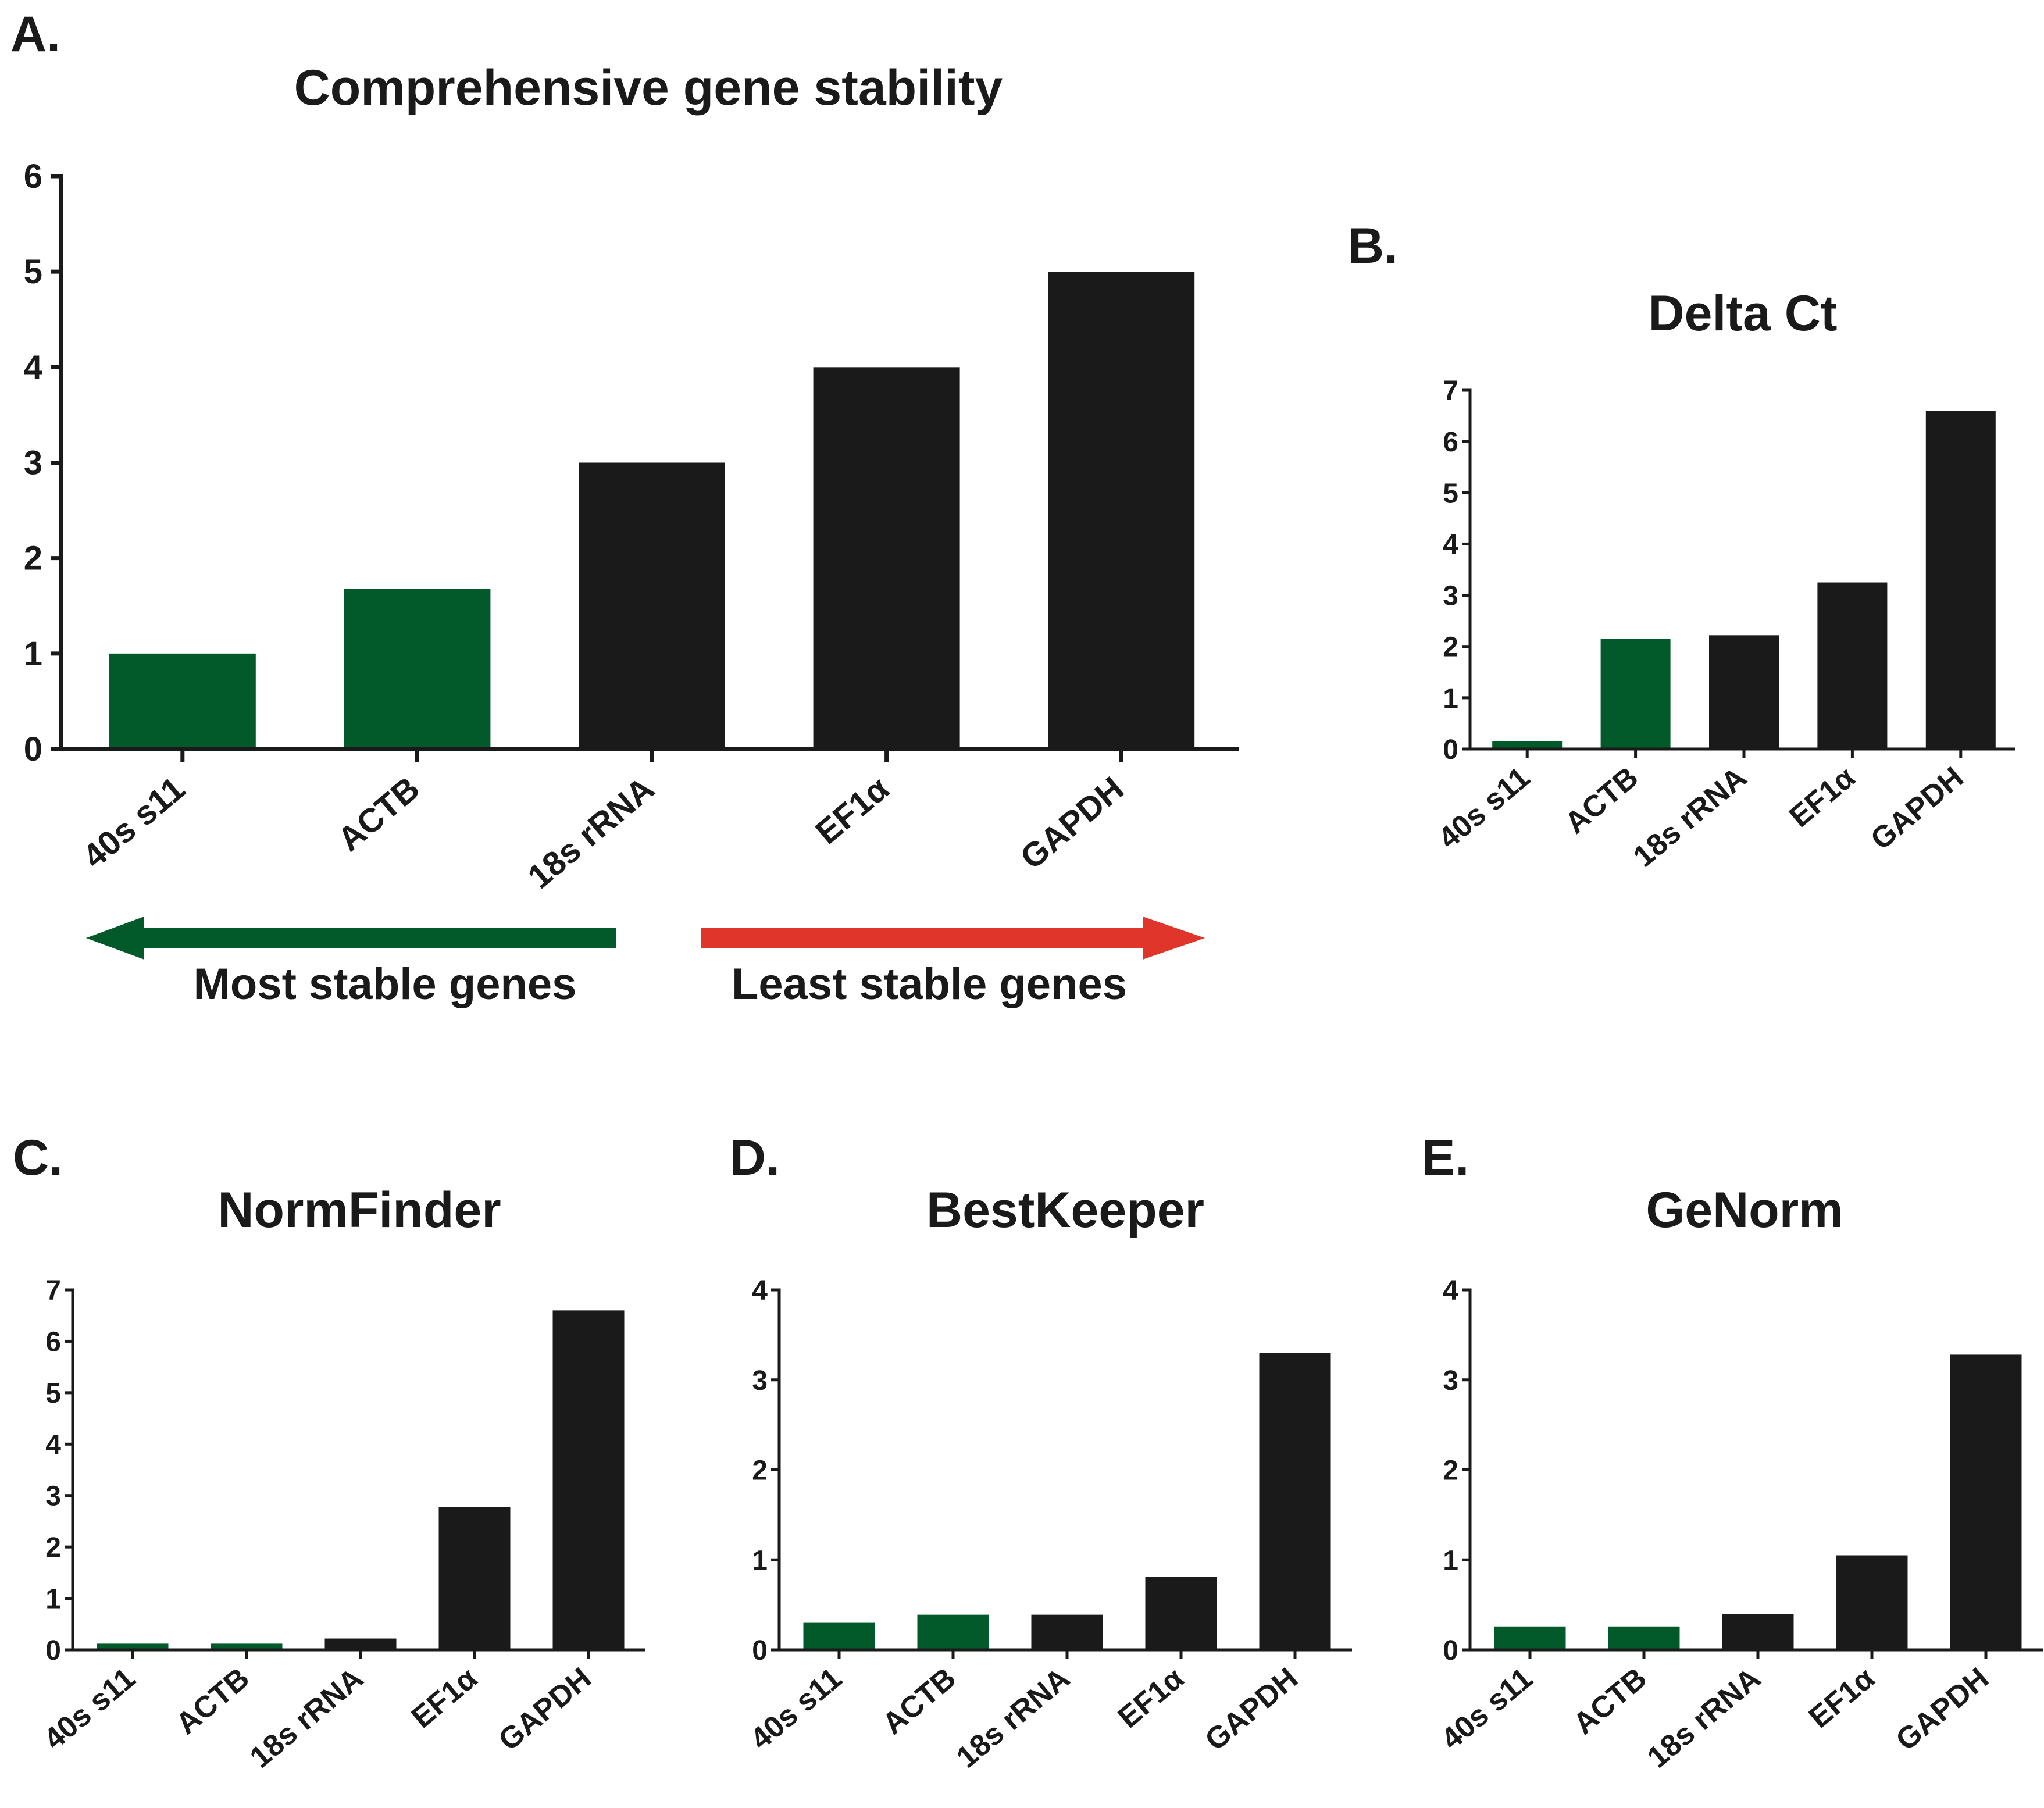  I want to click on panel-a-xtick-label-2: 18s rRNA, so click(591, 832).